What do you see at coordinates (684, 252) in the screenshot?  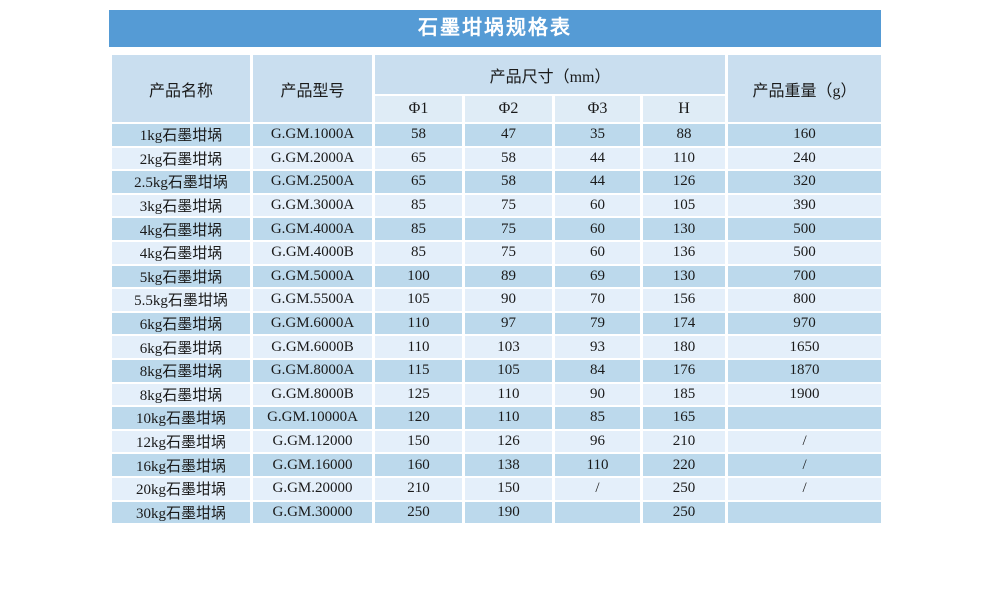 I see `size-value-cell: 136` at bounding box center [684, 252].